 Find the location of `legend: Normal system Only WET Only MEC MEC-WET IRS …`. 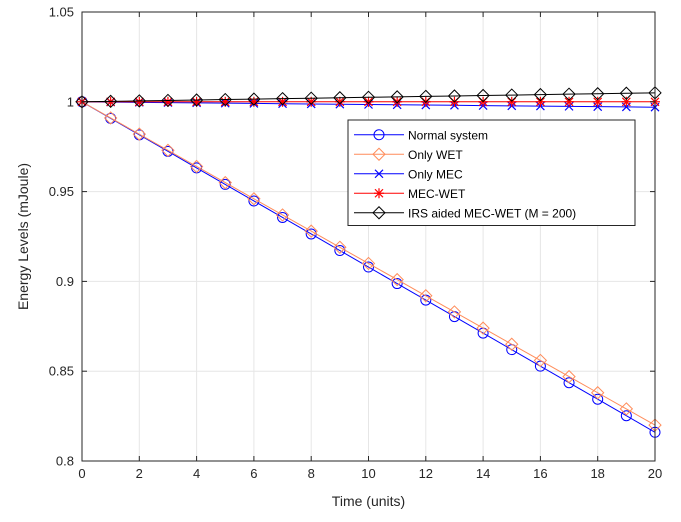

legend: Normal system Only WET Only MEC MEC-WET IRS … is located at coordinates (491, 172).